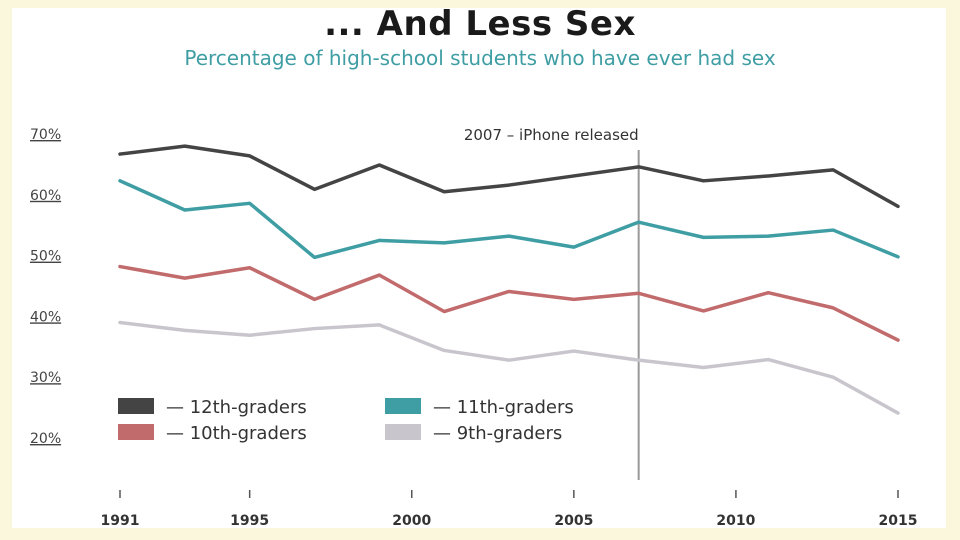 The height and width of the screenshot is (540, 960). Describe the element at coordinates (120, 521) in the screenshot. I see `x-tick-label: 1991` at that location.